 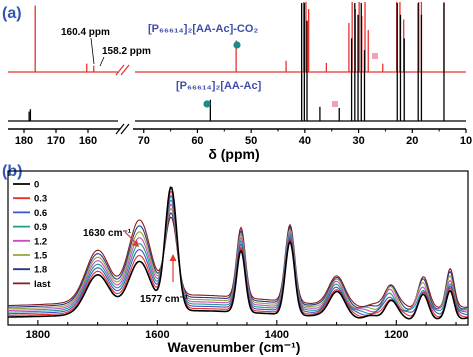 What do you see at coordinates (36, 185) in the screenshot?
I see `legend-label: 0` at bounding box center [36, 185].